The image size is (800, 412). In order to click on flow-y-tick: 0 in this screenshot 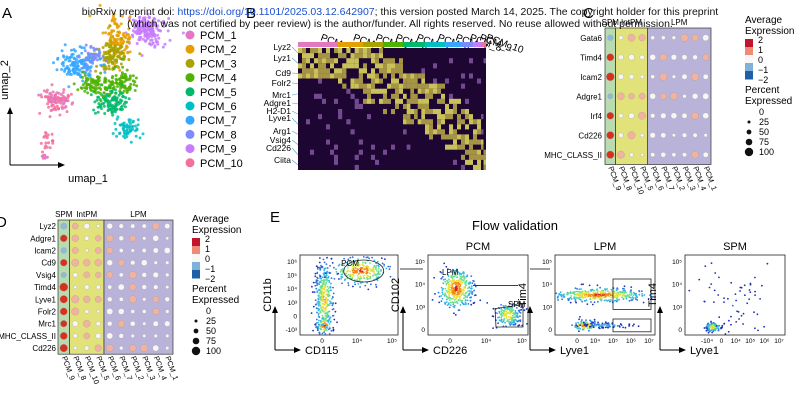, I will do `click(680, 330)`.